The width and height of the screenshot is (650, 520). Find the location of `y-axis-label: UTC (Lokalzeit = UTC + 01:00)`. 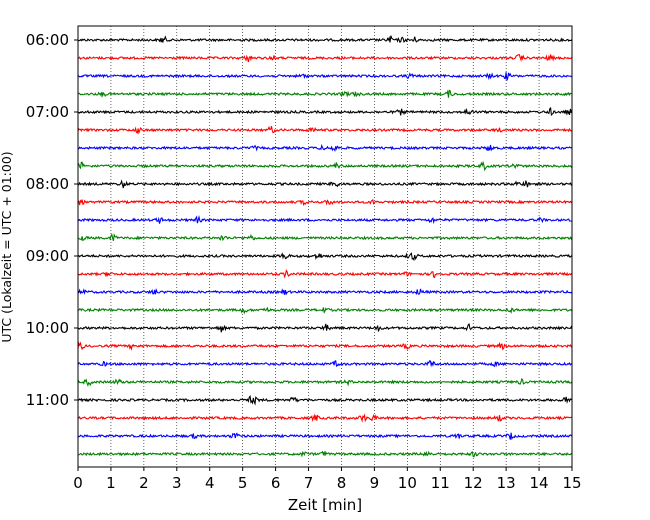

y-axis-label: UTC (Lokalzeit = UTC + 01:00) is located at coordinates (7, 246).